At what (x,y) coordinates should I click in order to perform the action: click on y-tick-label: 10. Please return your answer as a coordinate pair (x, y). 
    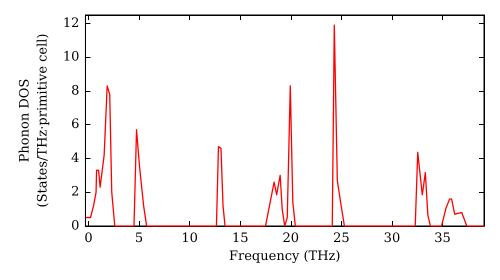
    Looking at the image, I should click on (71, 57).